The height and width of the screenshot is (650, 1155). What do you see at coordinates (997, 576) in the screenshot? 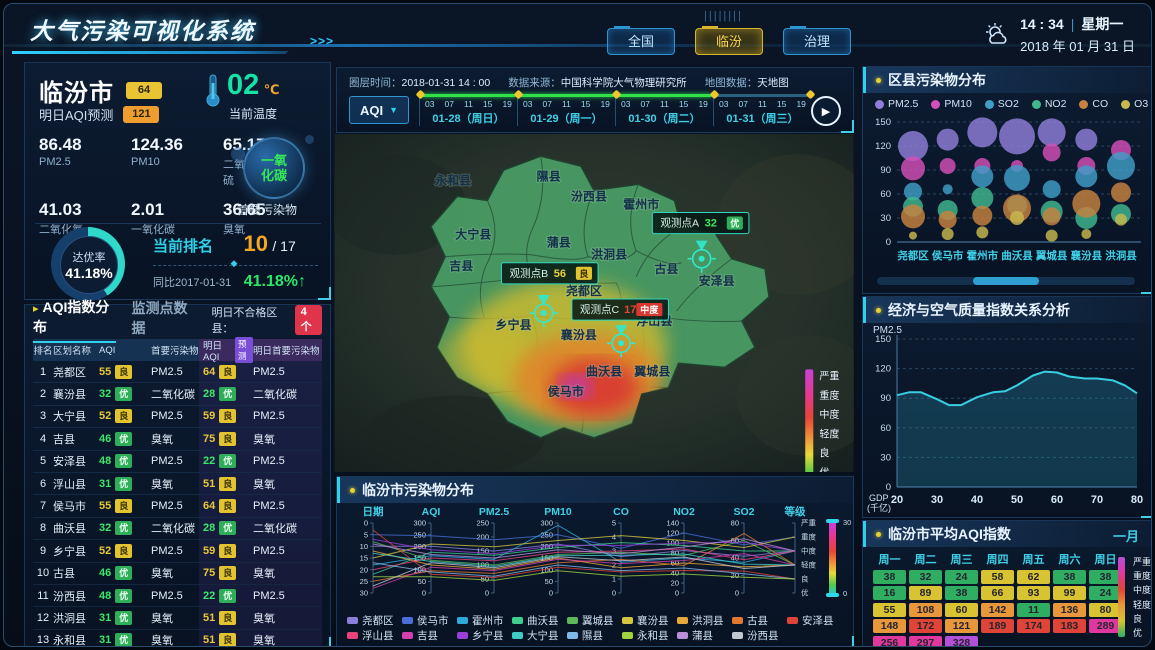
I see `calendar-cell: 58` at bounding box center [997, 576].